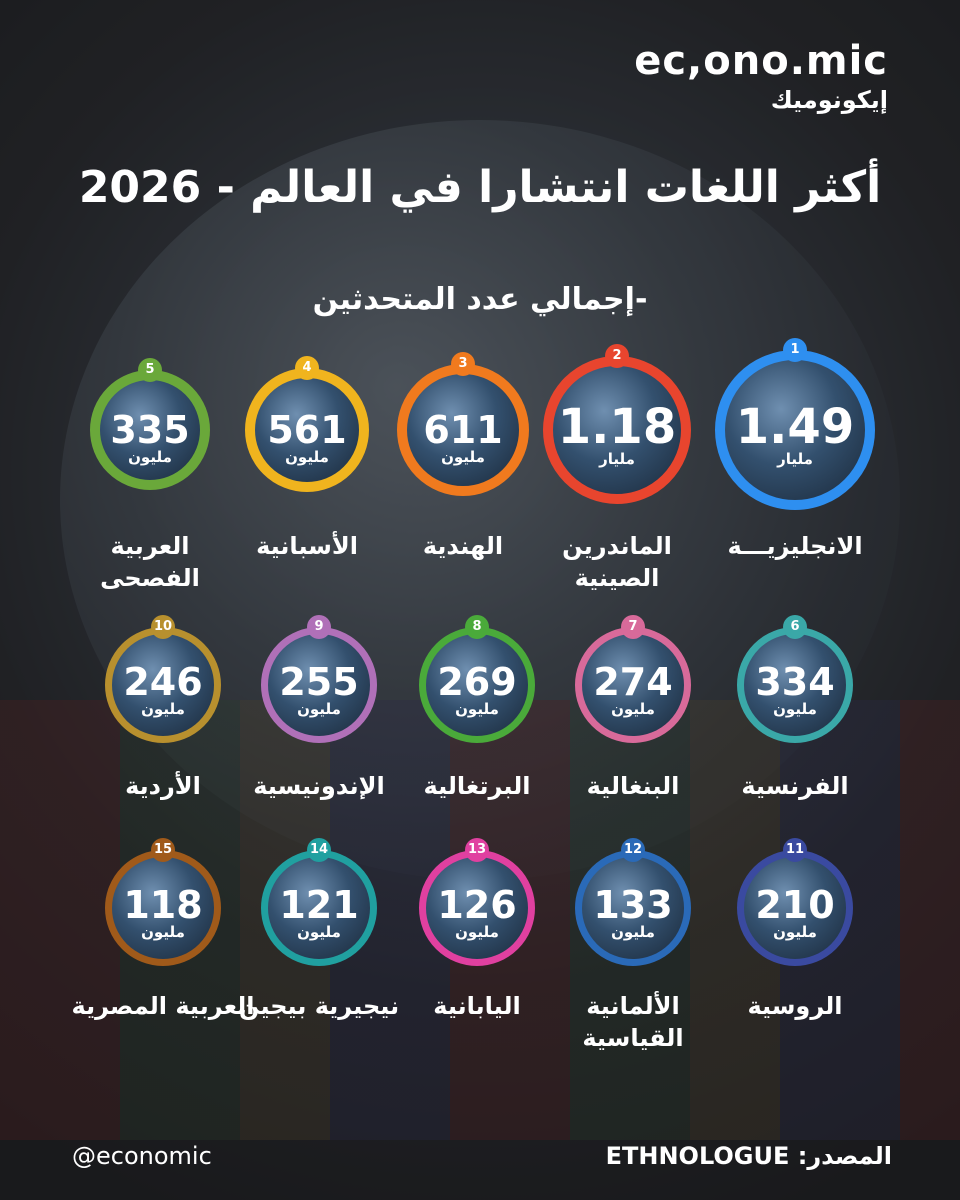  I want to click on language-name: البنغالية, so click(633, 786).